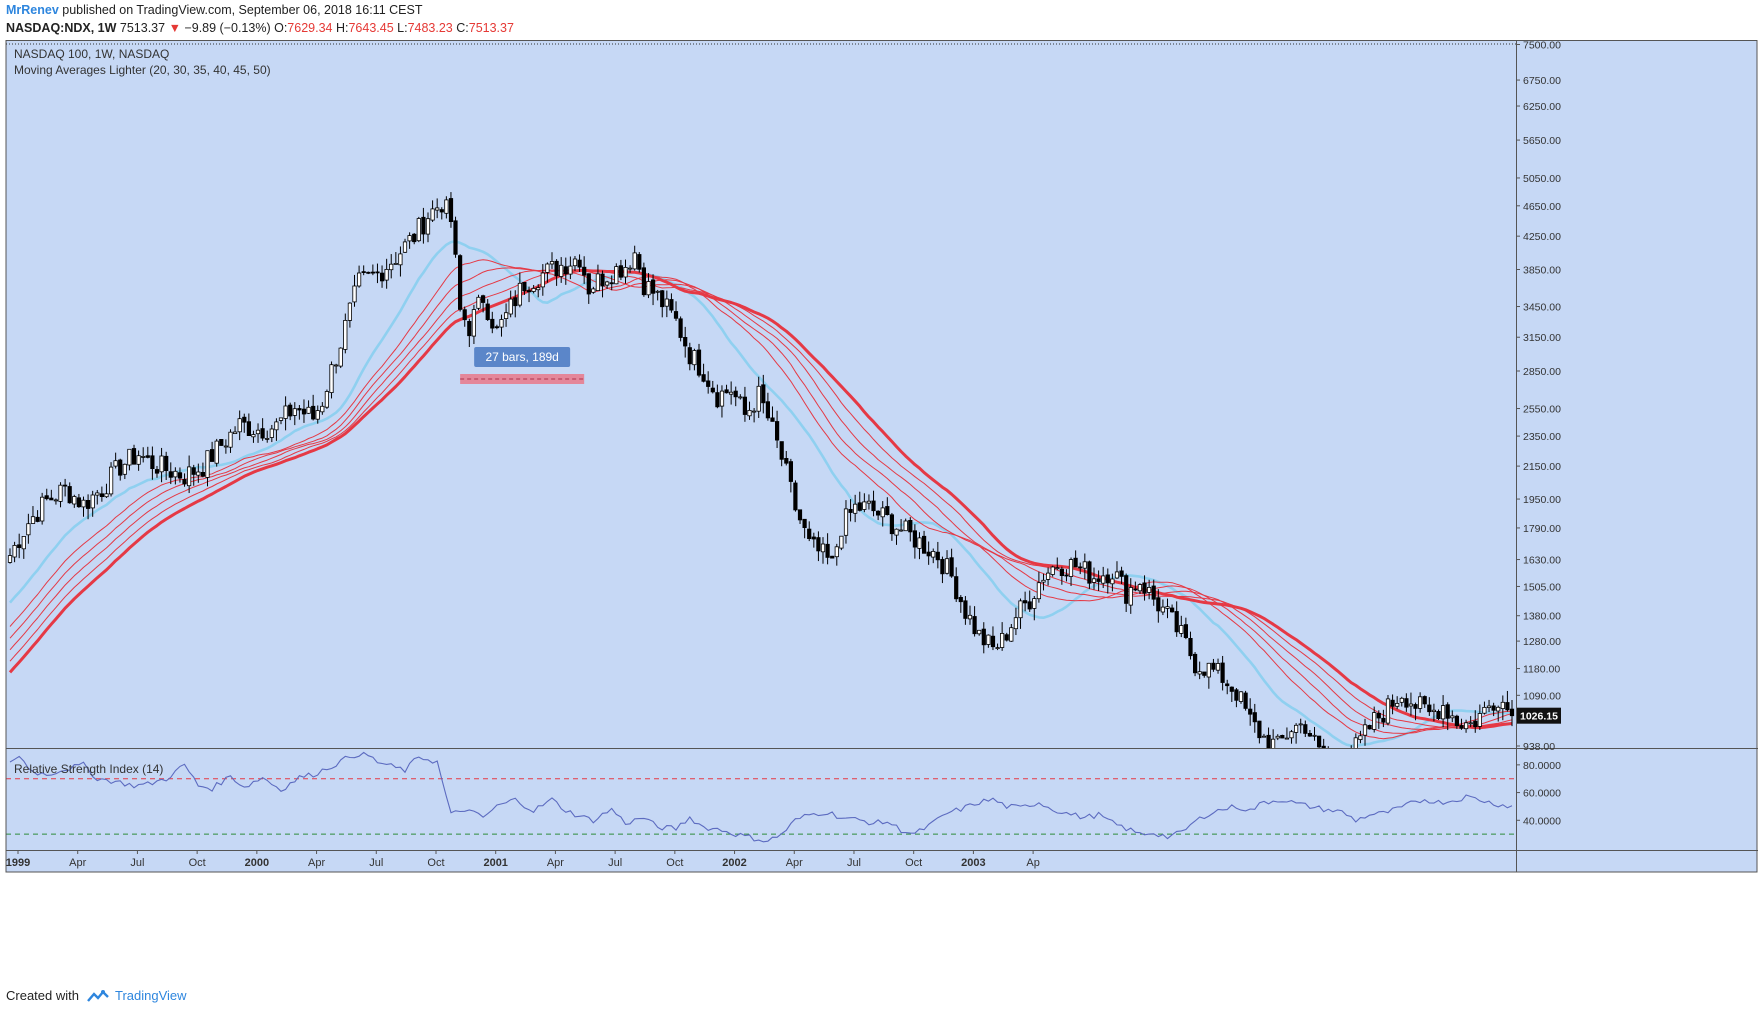 The width and height of the screenshot is (1758, 1015). I want to click on time-axis-label: Apr, so click(794, 863).